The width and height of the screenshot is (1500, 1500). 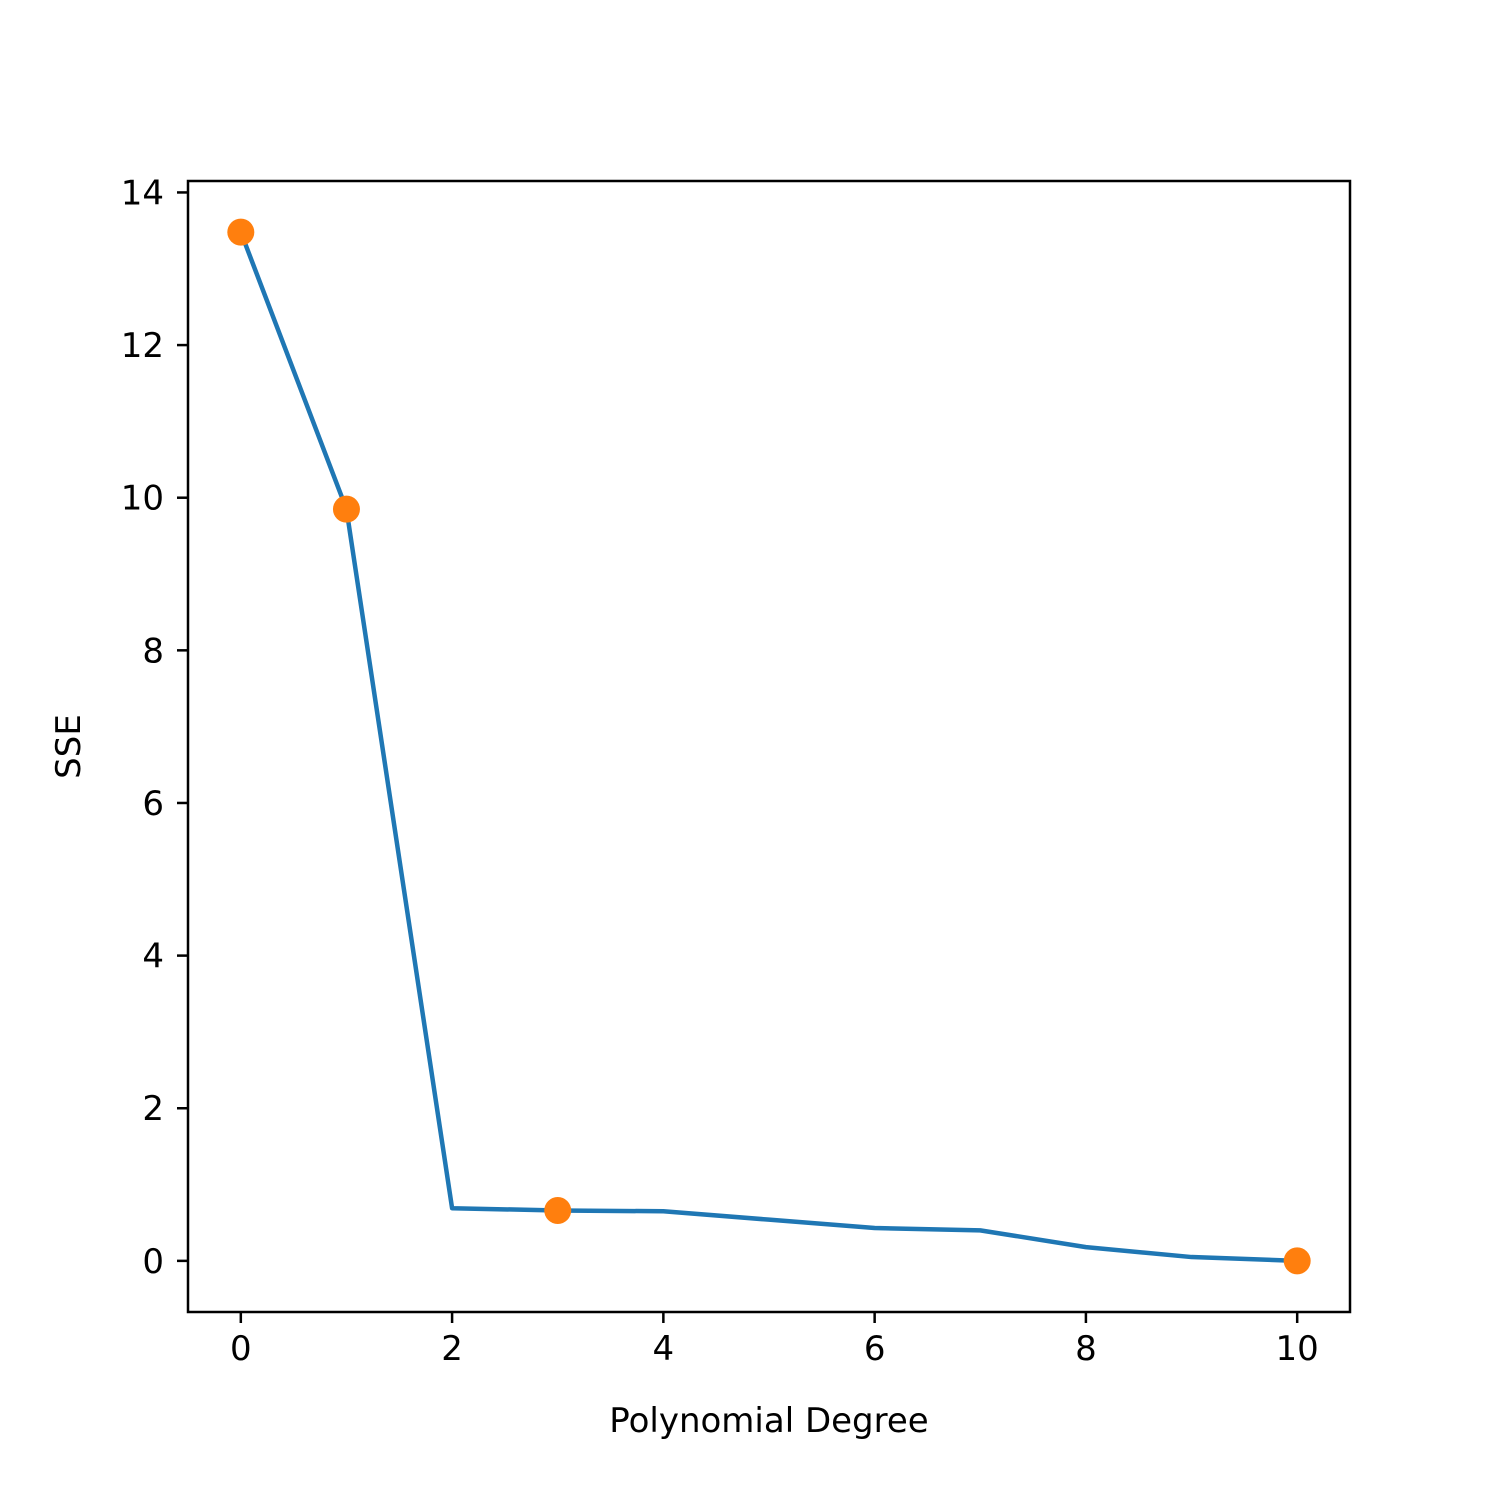 What do you see at coordinates (1297, 1349) in the screenshot?
I see `x-tick-label: 10` at bounding box center [1297, 1349].